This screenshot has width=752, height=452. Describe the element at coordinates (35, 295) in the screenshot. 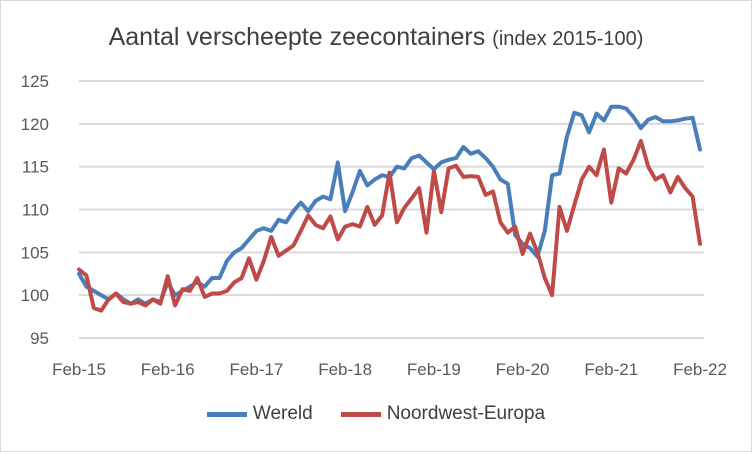

I see `y-tick-label: 100` at that location.